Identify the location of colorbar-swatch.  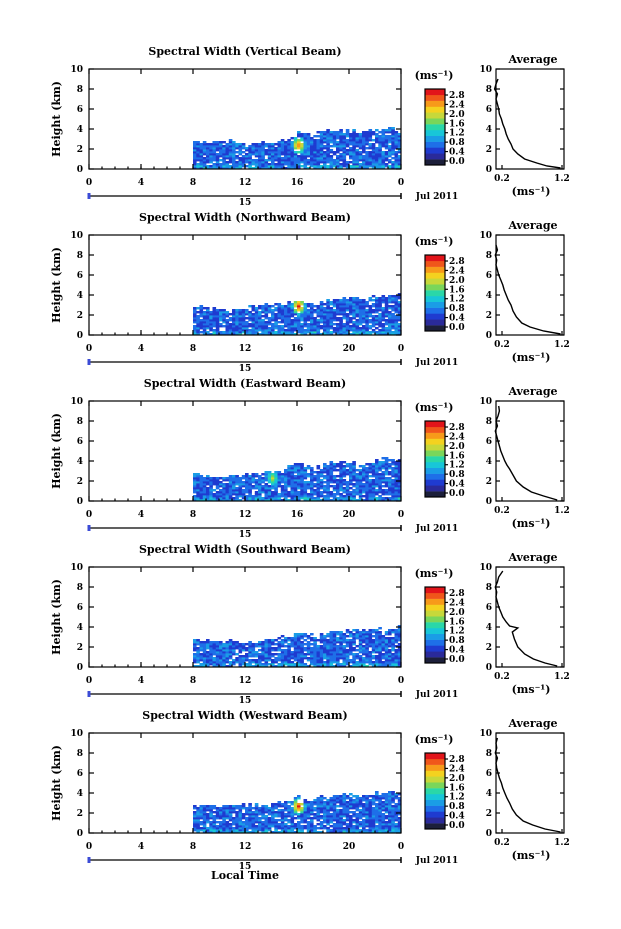
(435, 127).